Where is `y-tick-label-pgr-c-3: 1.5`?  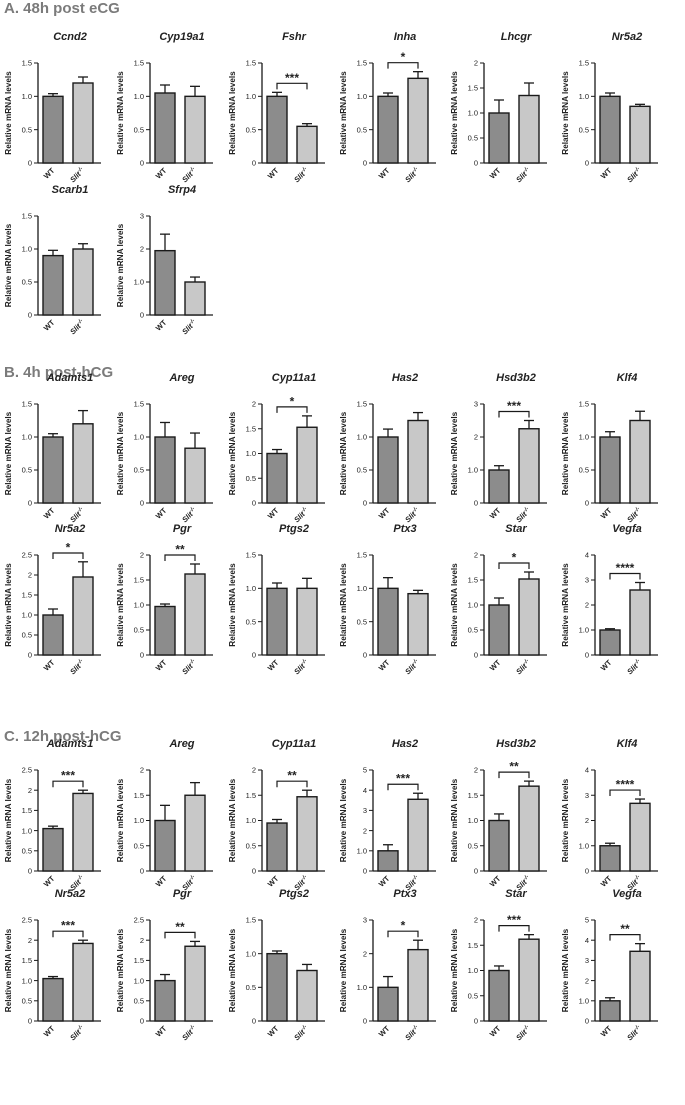 y-tick-label-pgr-c-3: 1.5 is located at coordinates (139, 960).